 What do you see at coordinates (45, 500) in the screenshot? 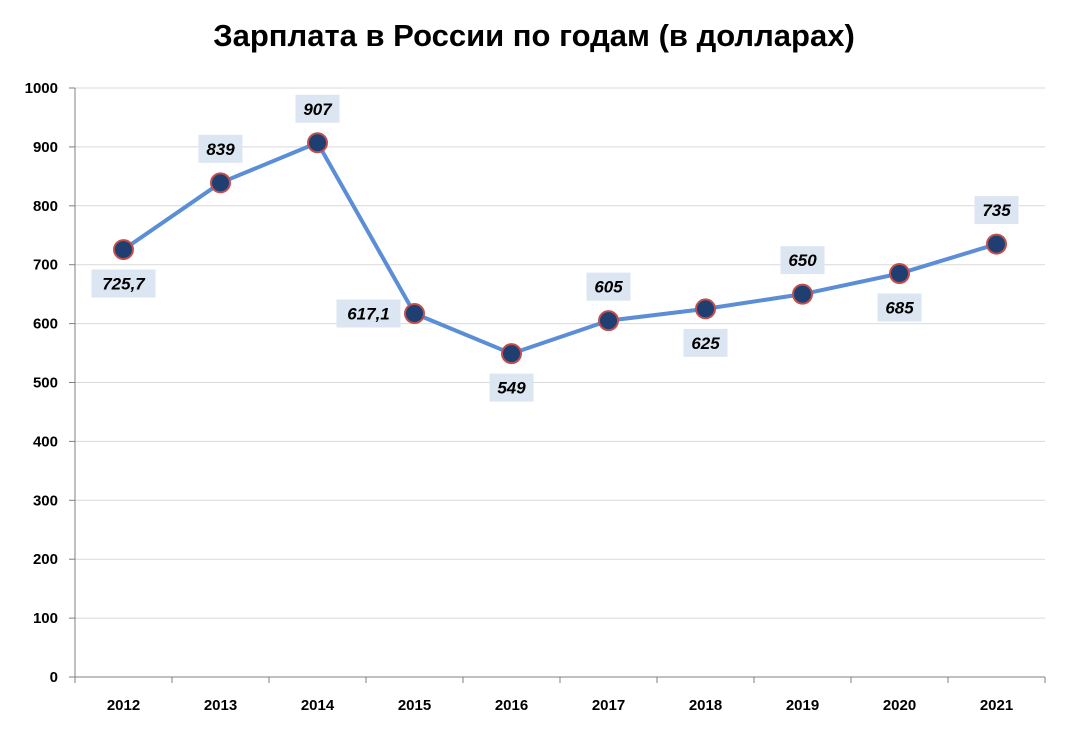
I see `y-tick-label: 300` at bounding box center [45, 500].